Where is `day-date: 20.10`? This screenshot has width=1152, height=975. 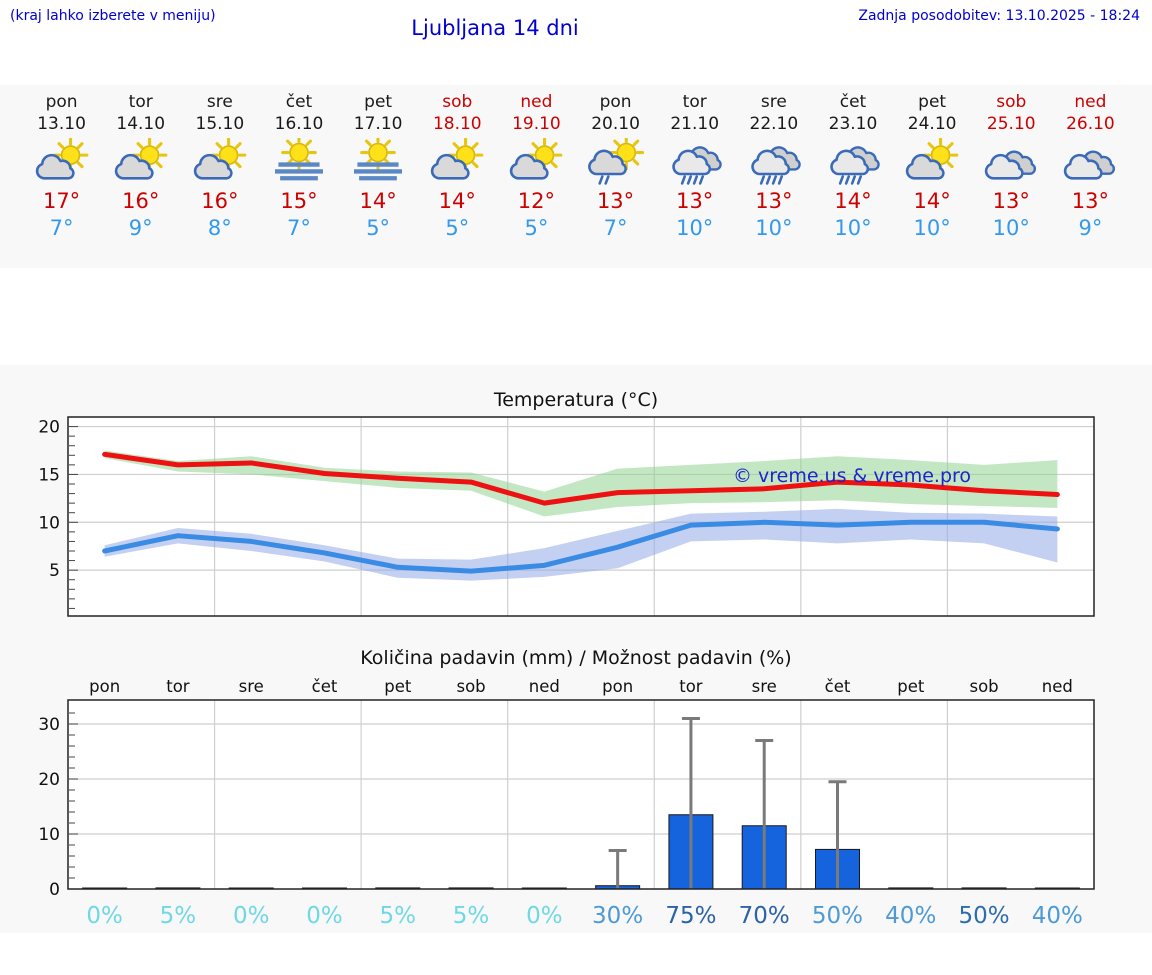
day-date: 20.10 is located at coordinates (615, 124).